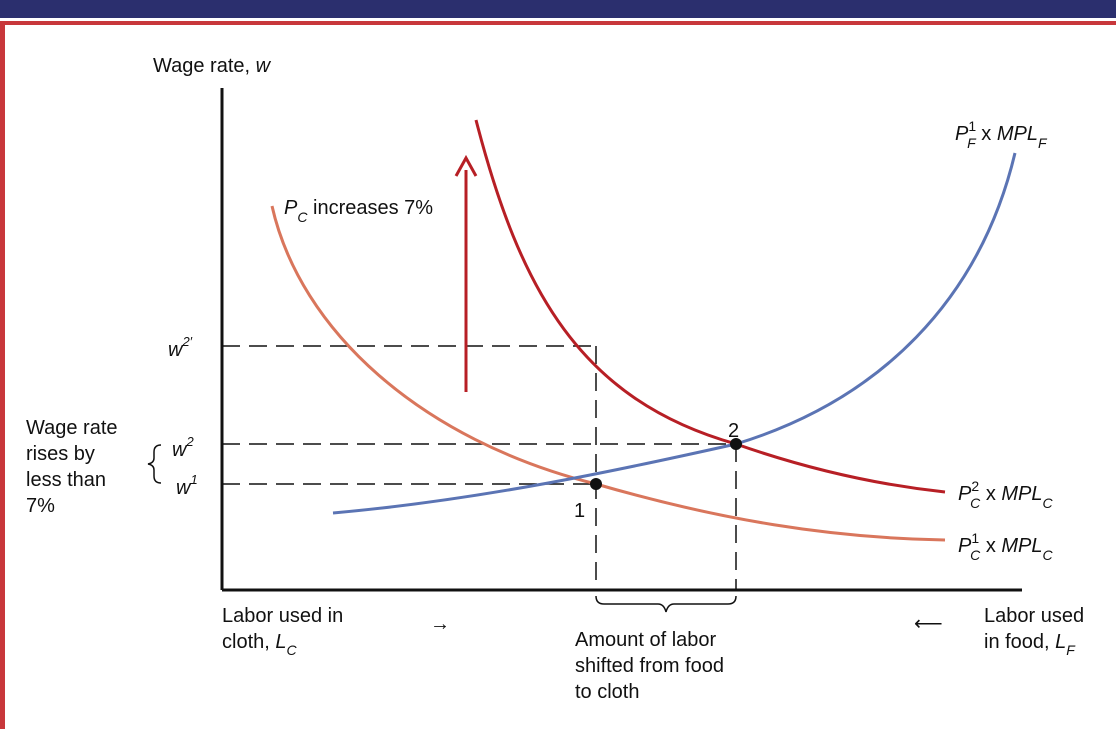  Describe the element at coordinates (2, 375) in the screenshot. I see `left-accent-rule` at that location.